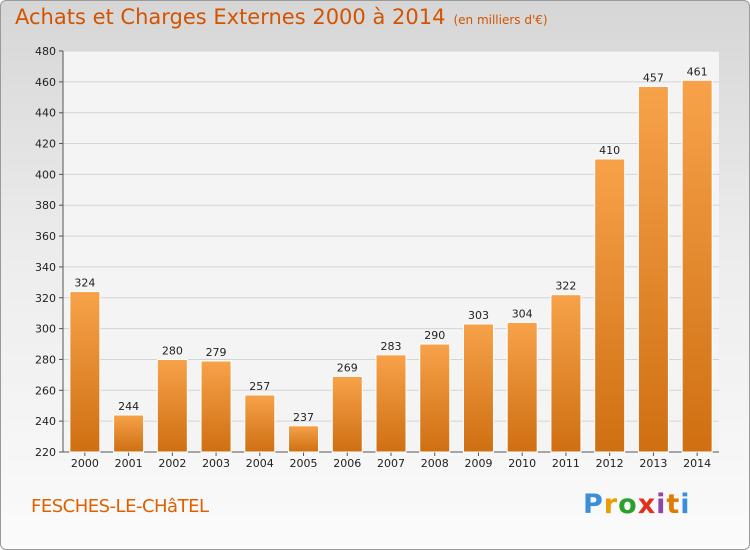 The image size is (750, 550). Describe the element at coordinates (45, 298) in the screenshot. I see `y-tick-label: 320` at that location.